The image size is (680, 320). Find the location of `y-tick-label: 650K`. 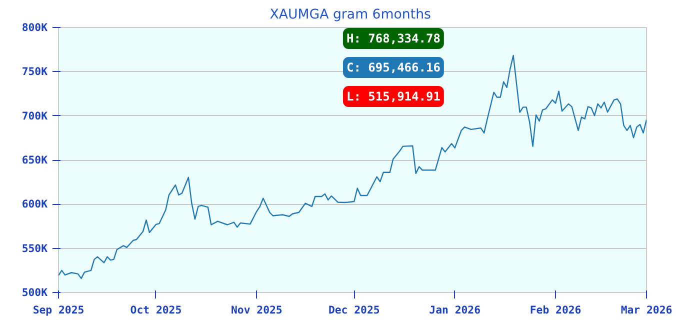

y-tick-label: 650K is located at coordinates (35, 160).